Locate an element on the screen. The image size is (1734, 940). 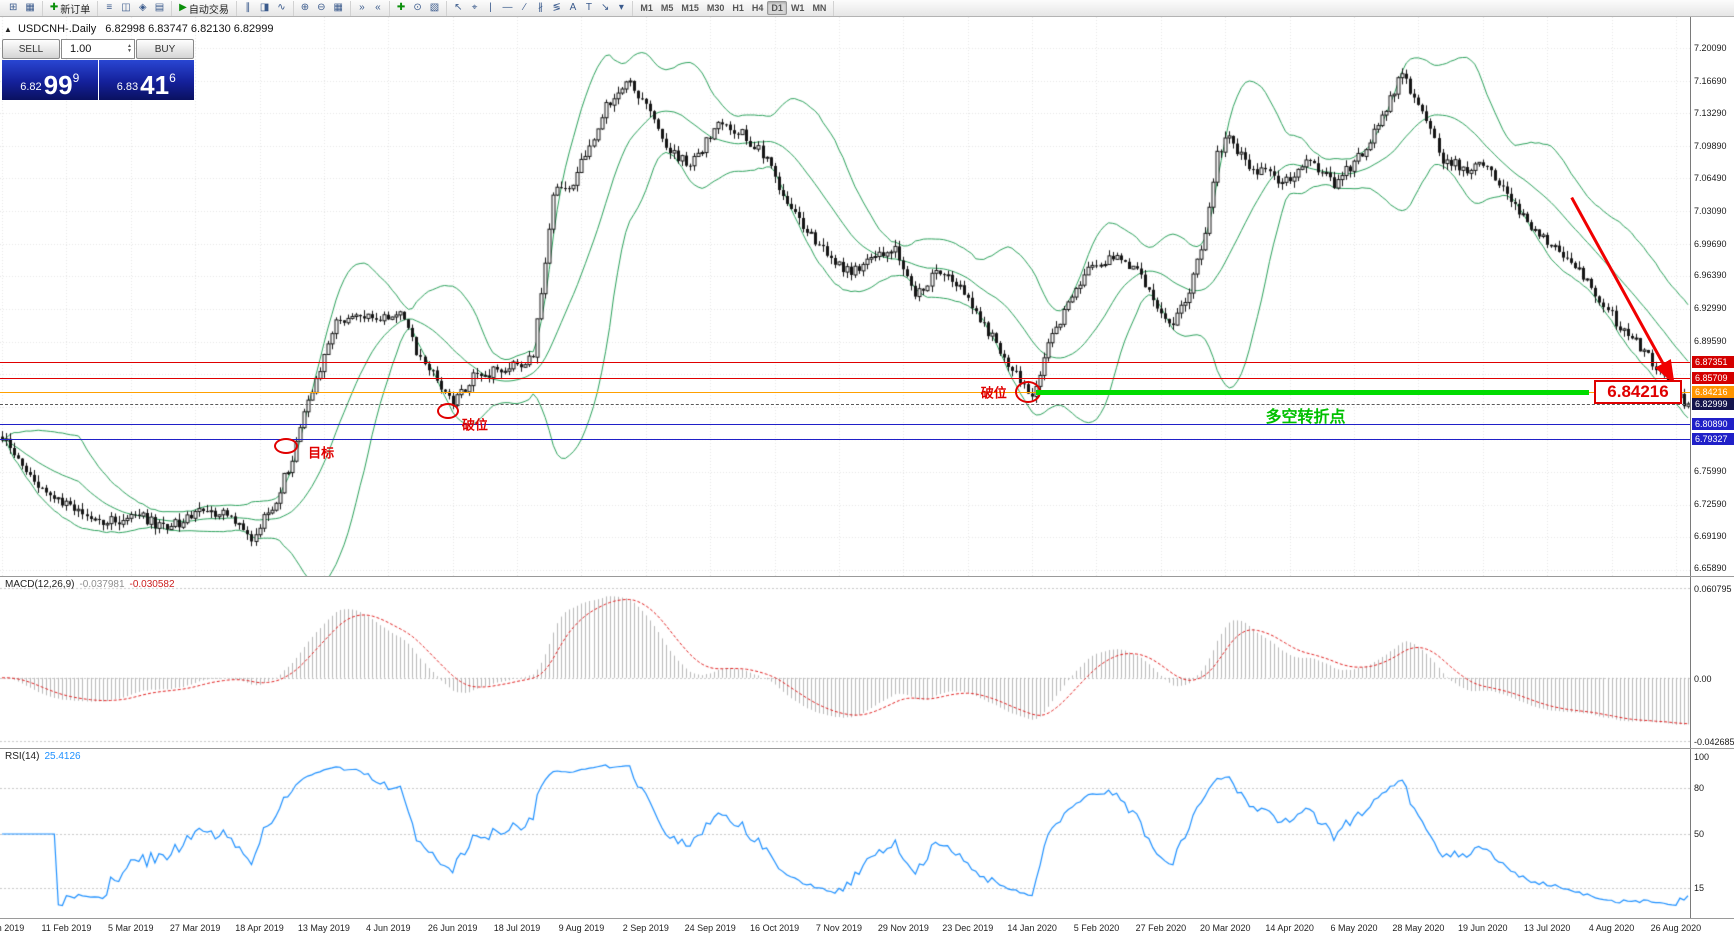
date-axis-label: 27 Mar 2019 is located at coordinates (195, 928).